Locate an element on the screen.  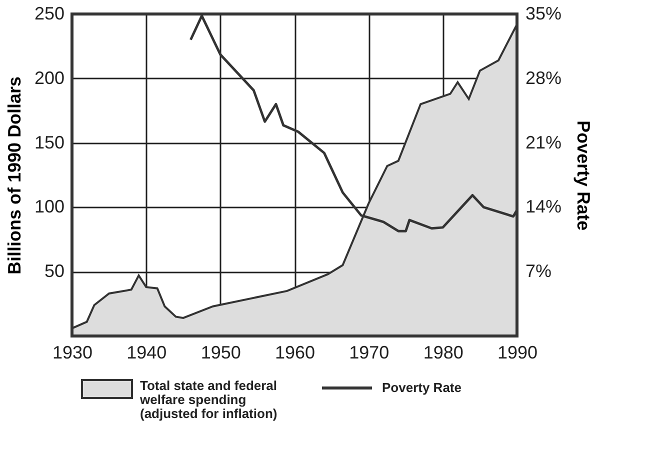
y-tick-label: 250 is located at coordinates (49, 14).